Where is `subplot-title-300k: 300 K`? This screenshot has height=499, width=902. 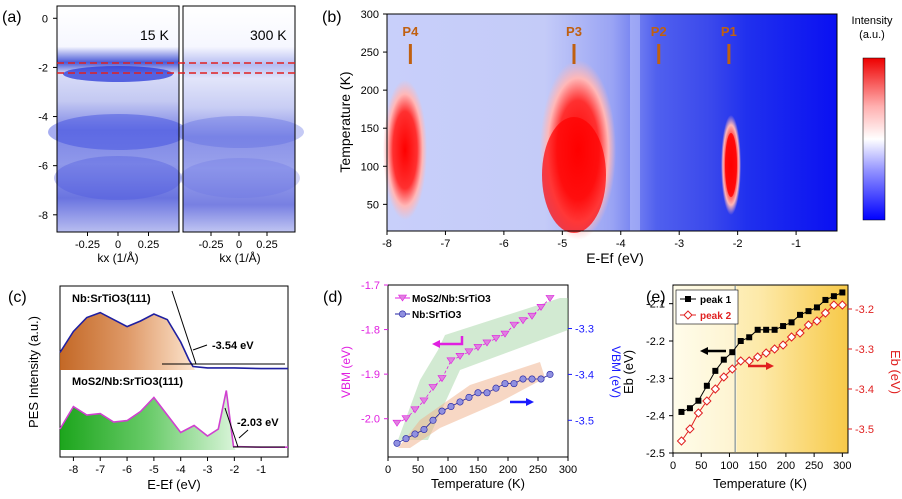 subplot-title-300k: 300 K is located at coordinates (268, 35).